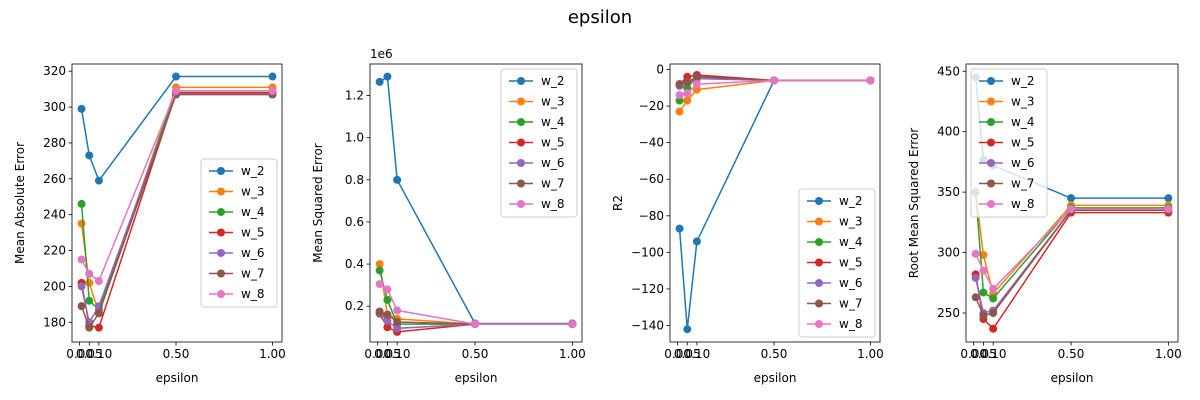 This screenshot has height=400, width=1200. What do you see at coordinates (948, 71) in the screenshot?
I see `y-tick-label: 450` at bounding box center [948, 71].